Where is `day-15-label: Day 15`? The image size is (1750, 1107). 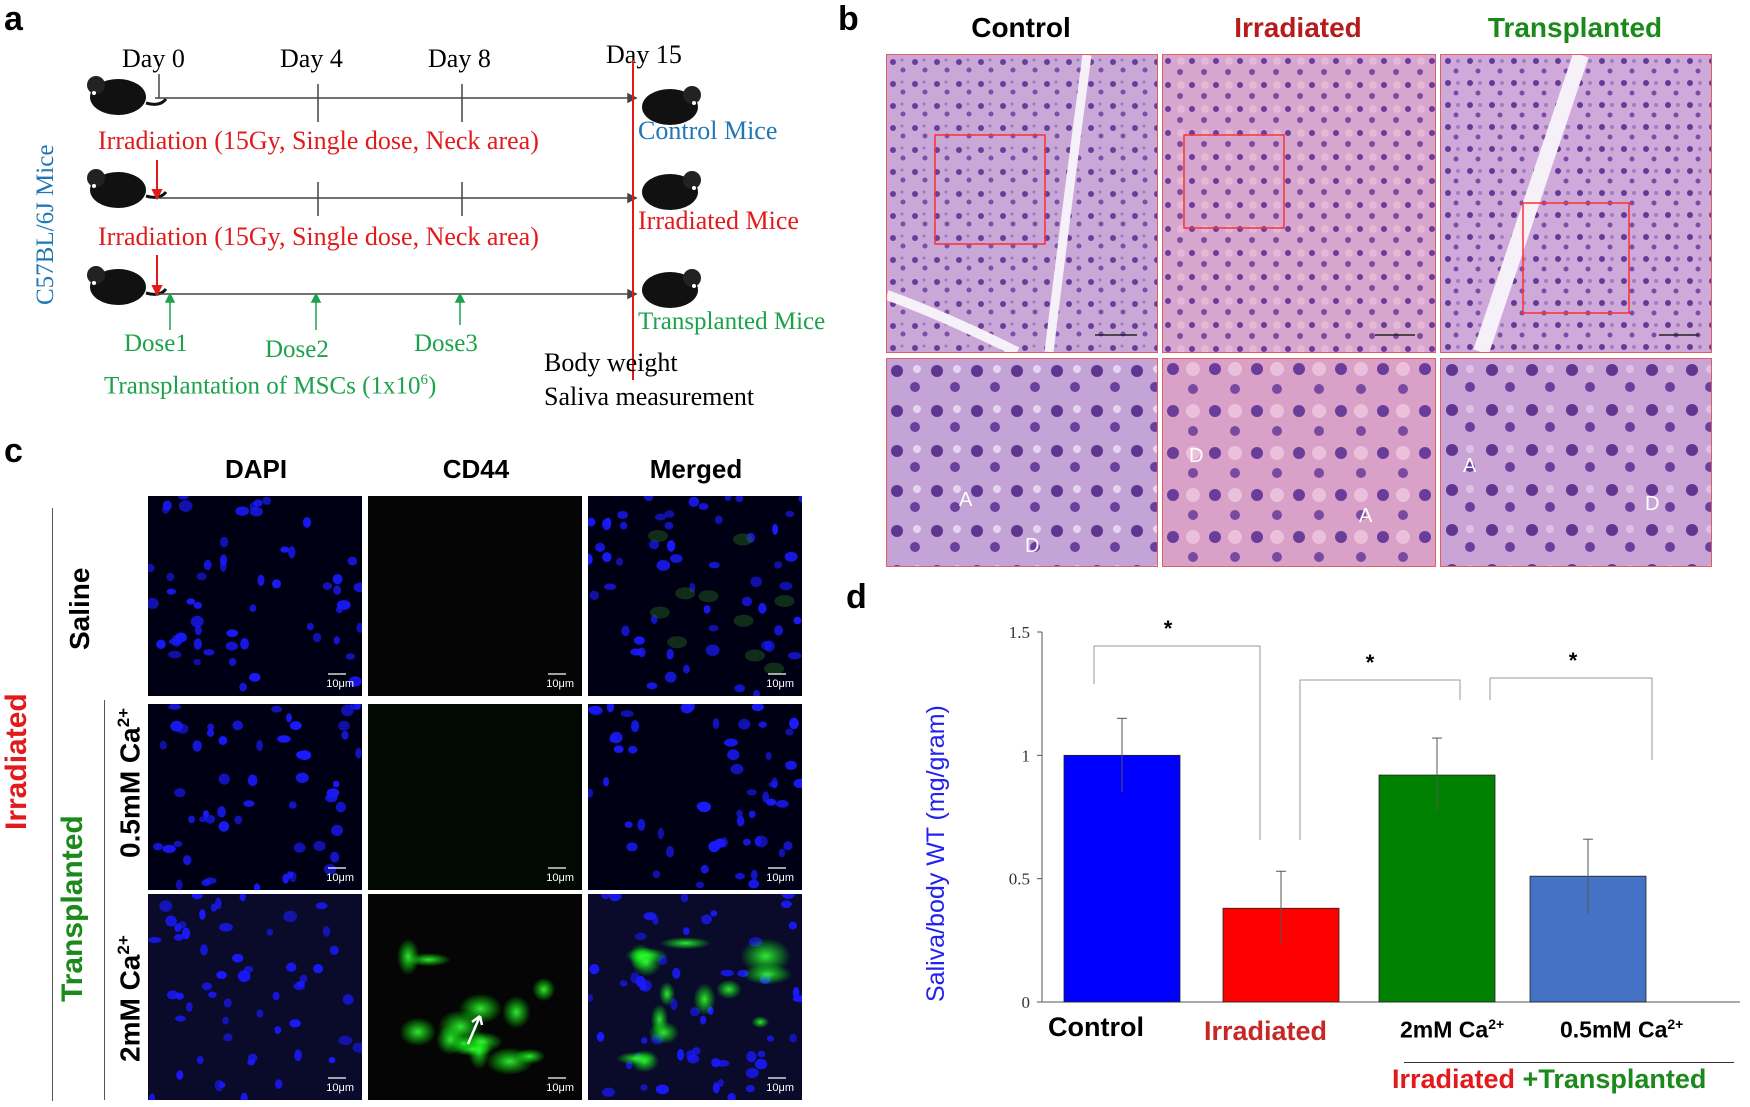
day-15-label: Day 15 is located at coordinates (644, 54).